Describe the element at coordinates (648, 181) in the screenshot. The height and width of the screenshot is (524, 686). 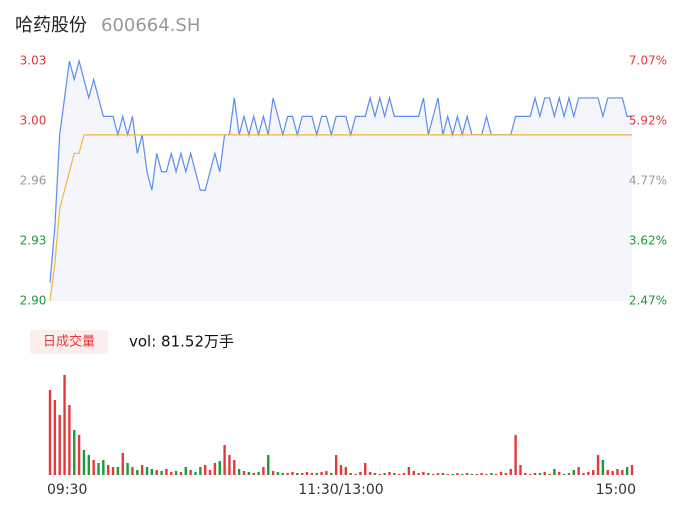
I see `y2-tick-label: 4.77%` at that location.